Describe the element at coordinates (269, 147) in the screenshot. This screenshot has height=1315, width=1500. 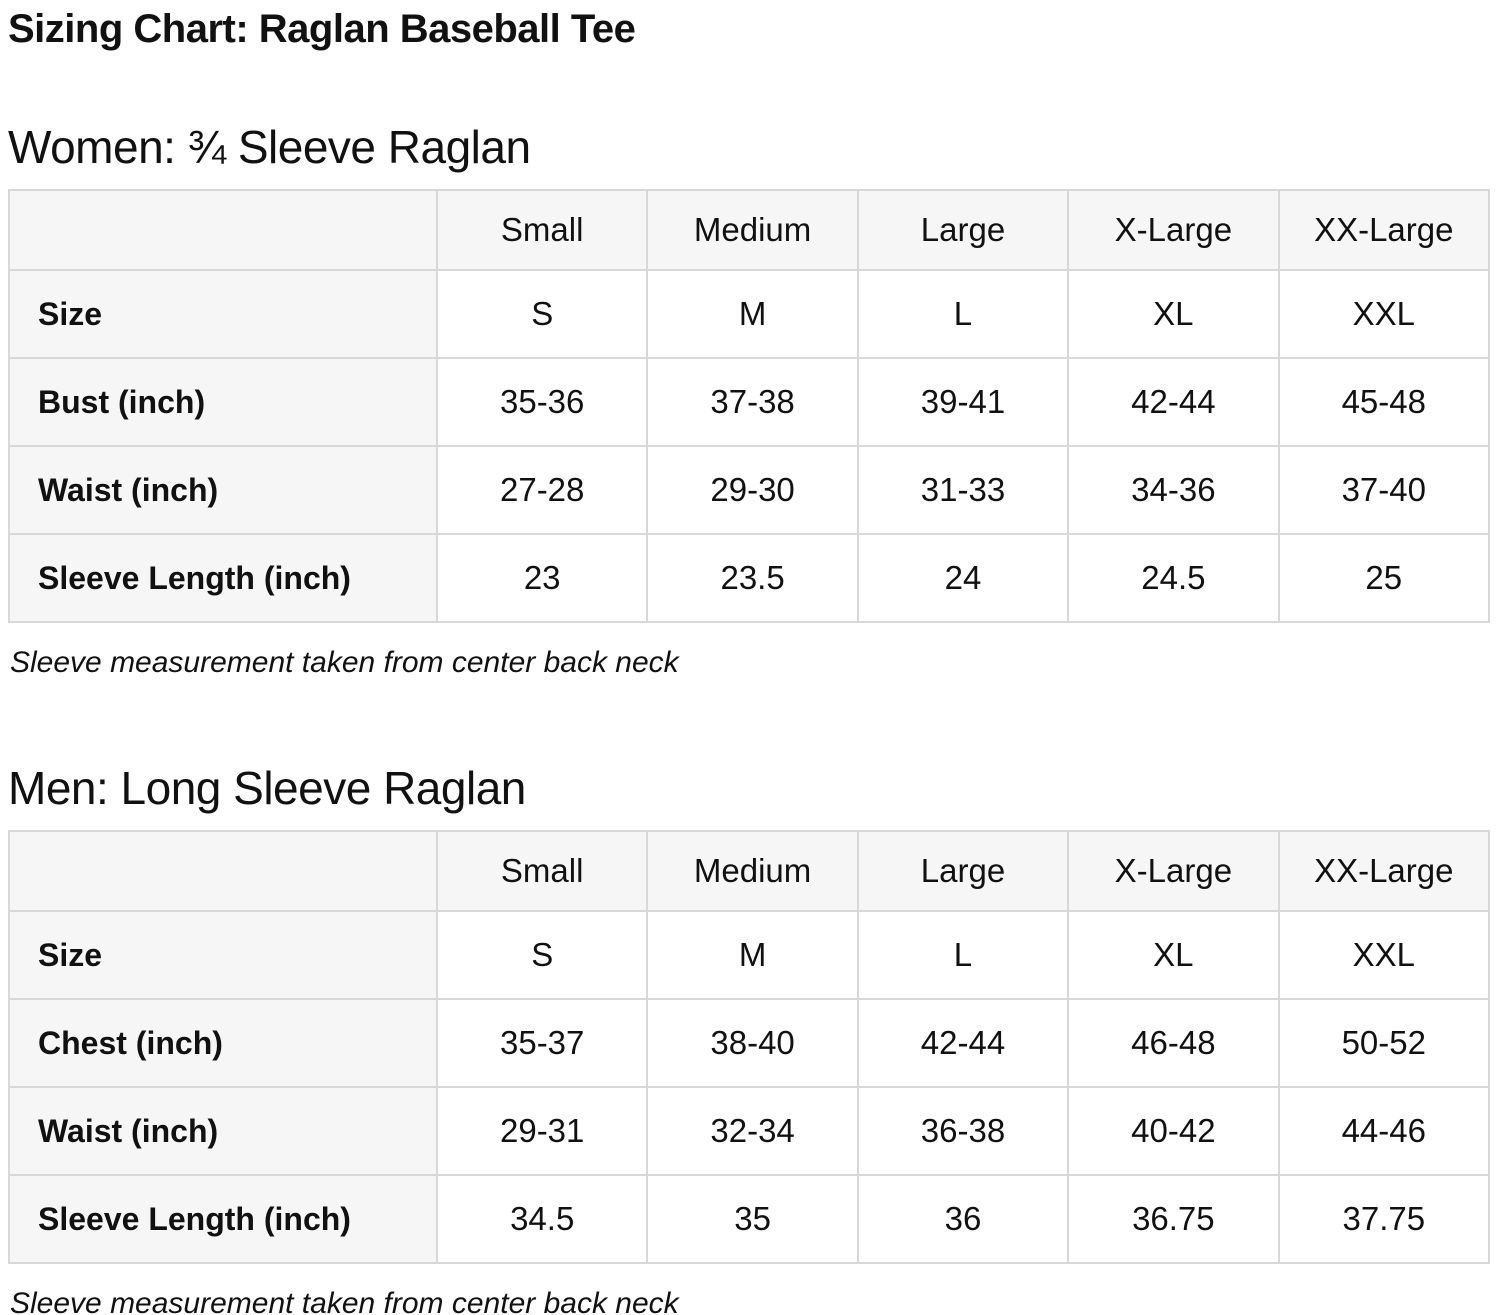
I see `section-heading-women: Women: ¾ Sleeve Raglan` at that location.